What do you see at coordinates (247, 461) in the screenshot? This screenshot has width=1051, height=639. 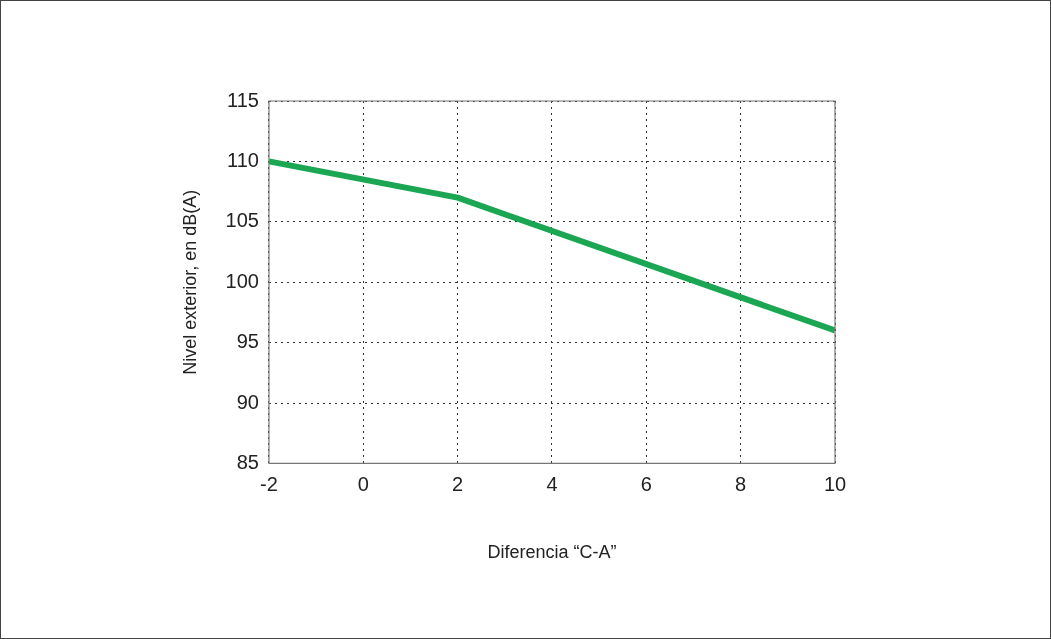 I see `y-tick-label: 85` at bounding box center [247, 461].